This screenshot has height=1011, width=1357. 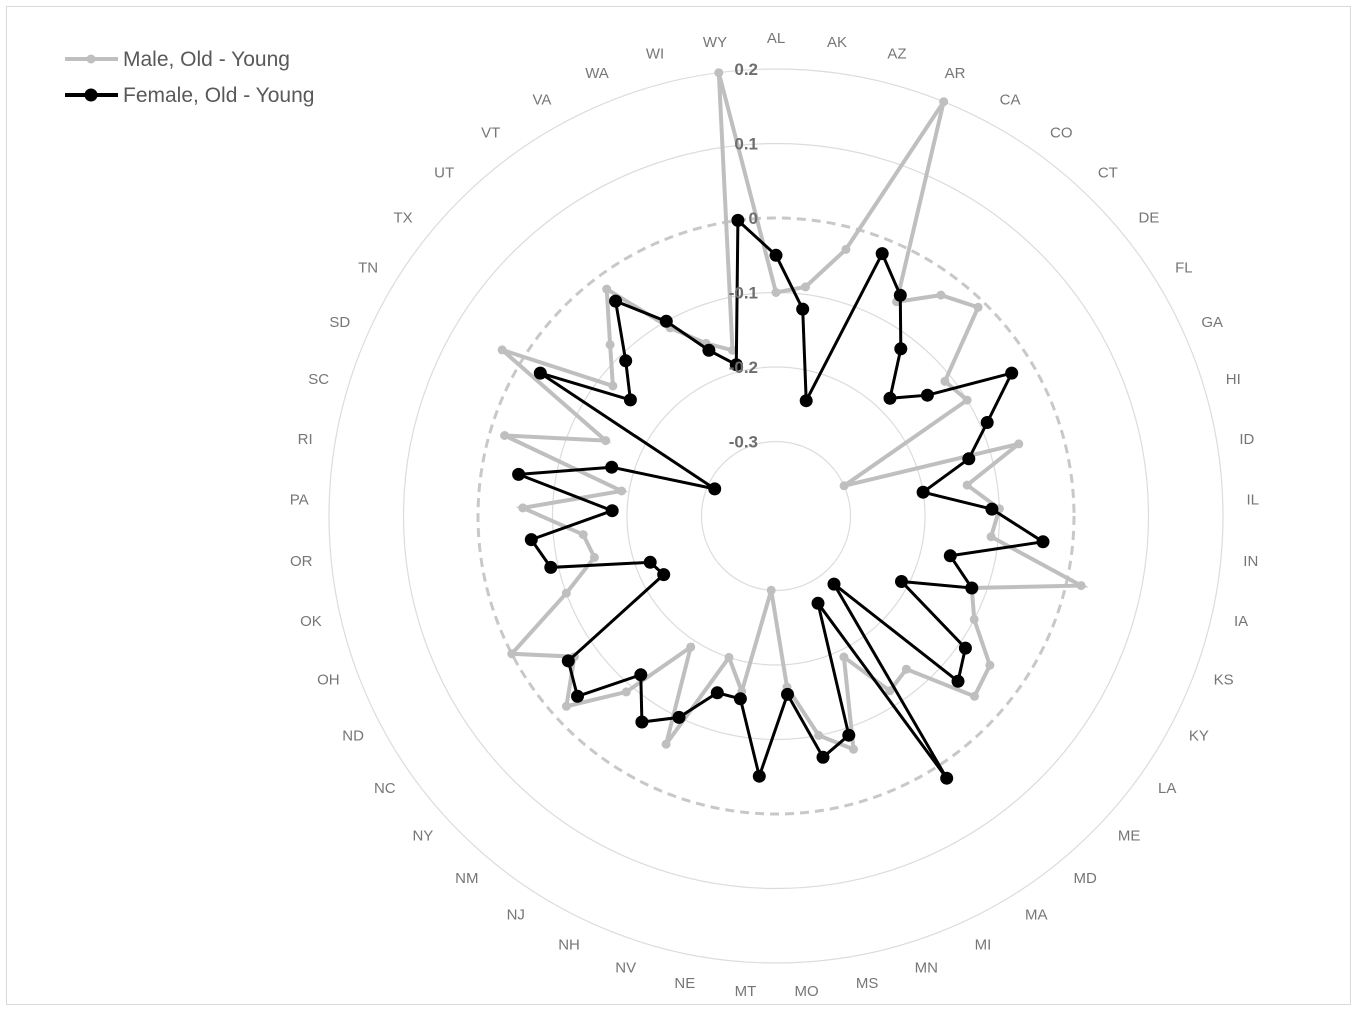 I want to click on series-1-point-tn, so click(x=540, y=373).